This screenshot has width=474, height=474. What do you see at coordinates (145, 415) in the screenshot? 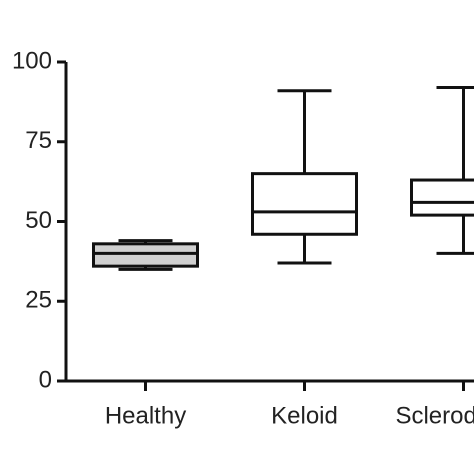
I see `x-tick-label: Healthy` at bounding box center [145, 415].